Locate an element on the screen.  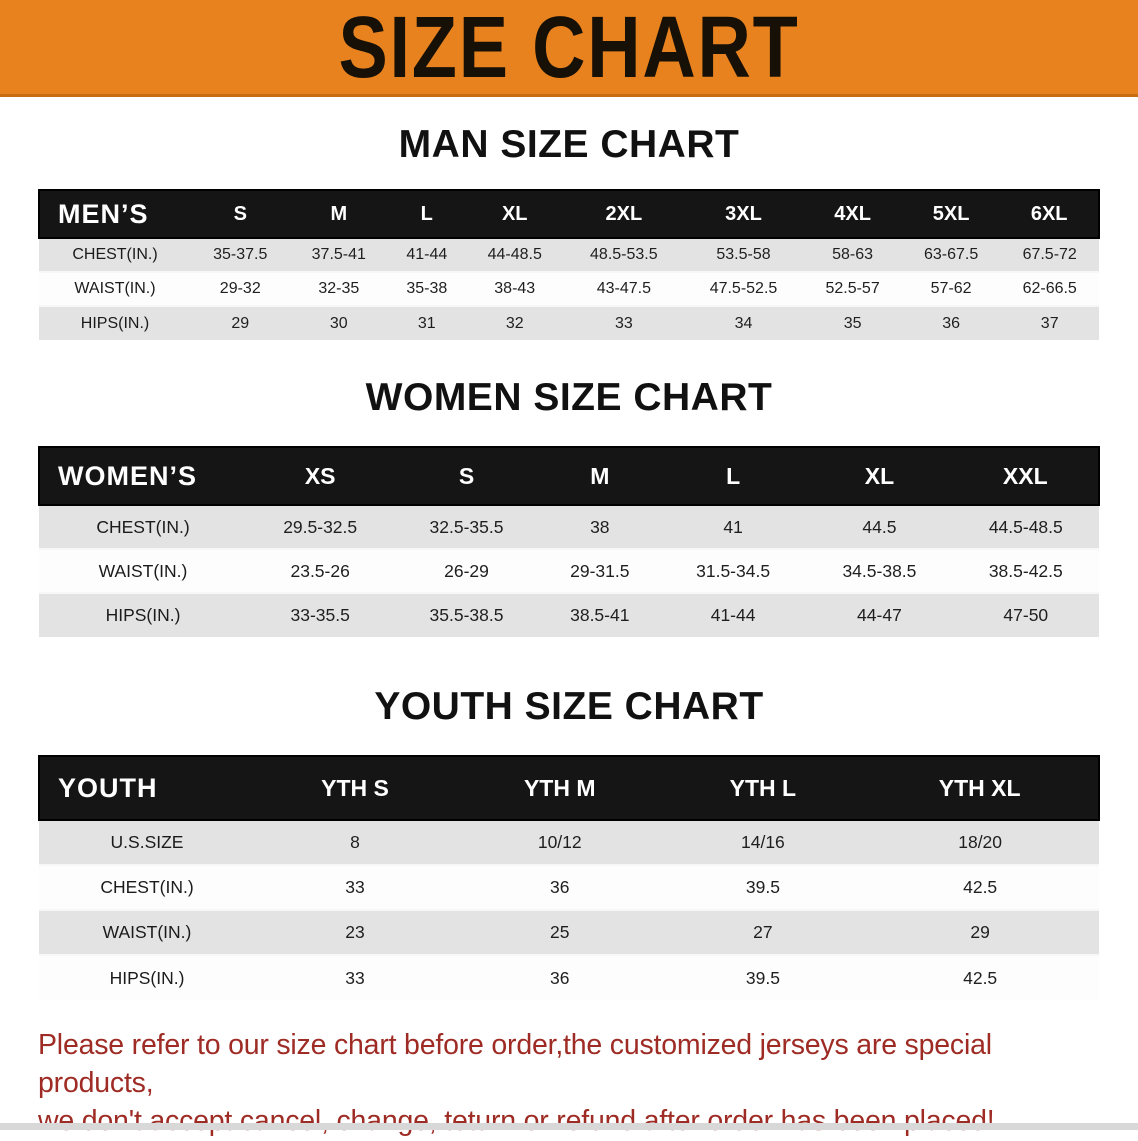
size-value-cell: 44-47 is located at coordinates (879, 615).